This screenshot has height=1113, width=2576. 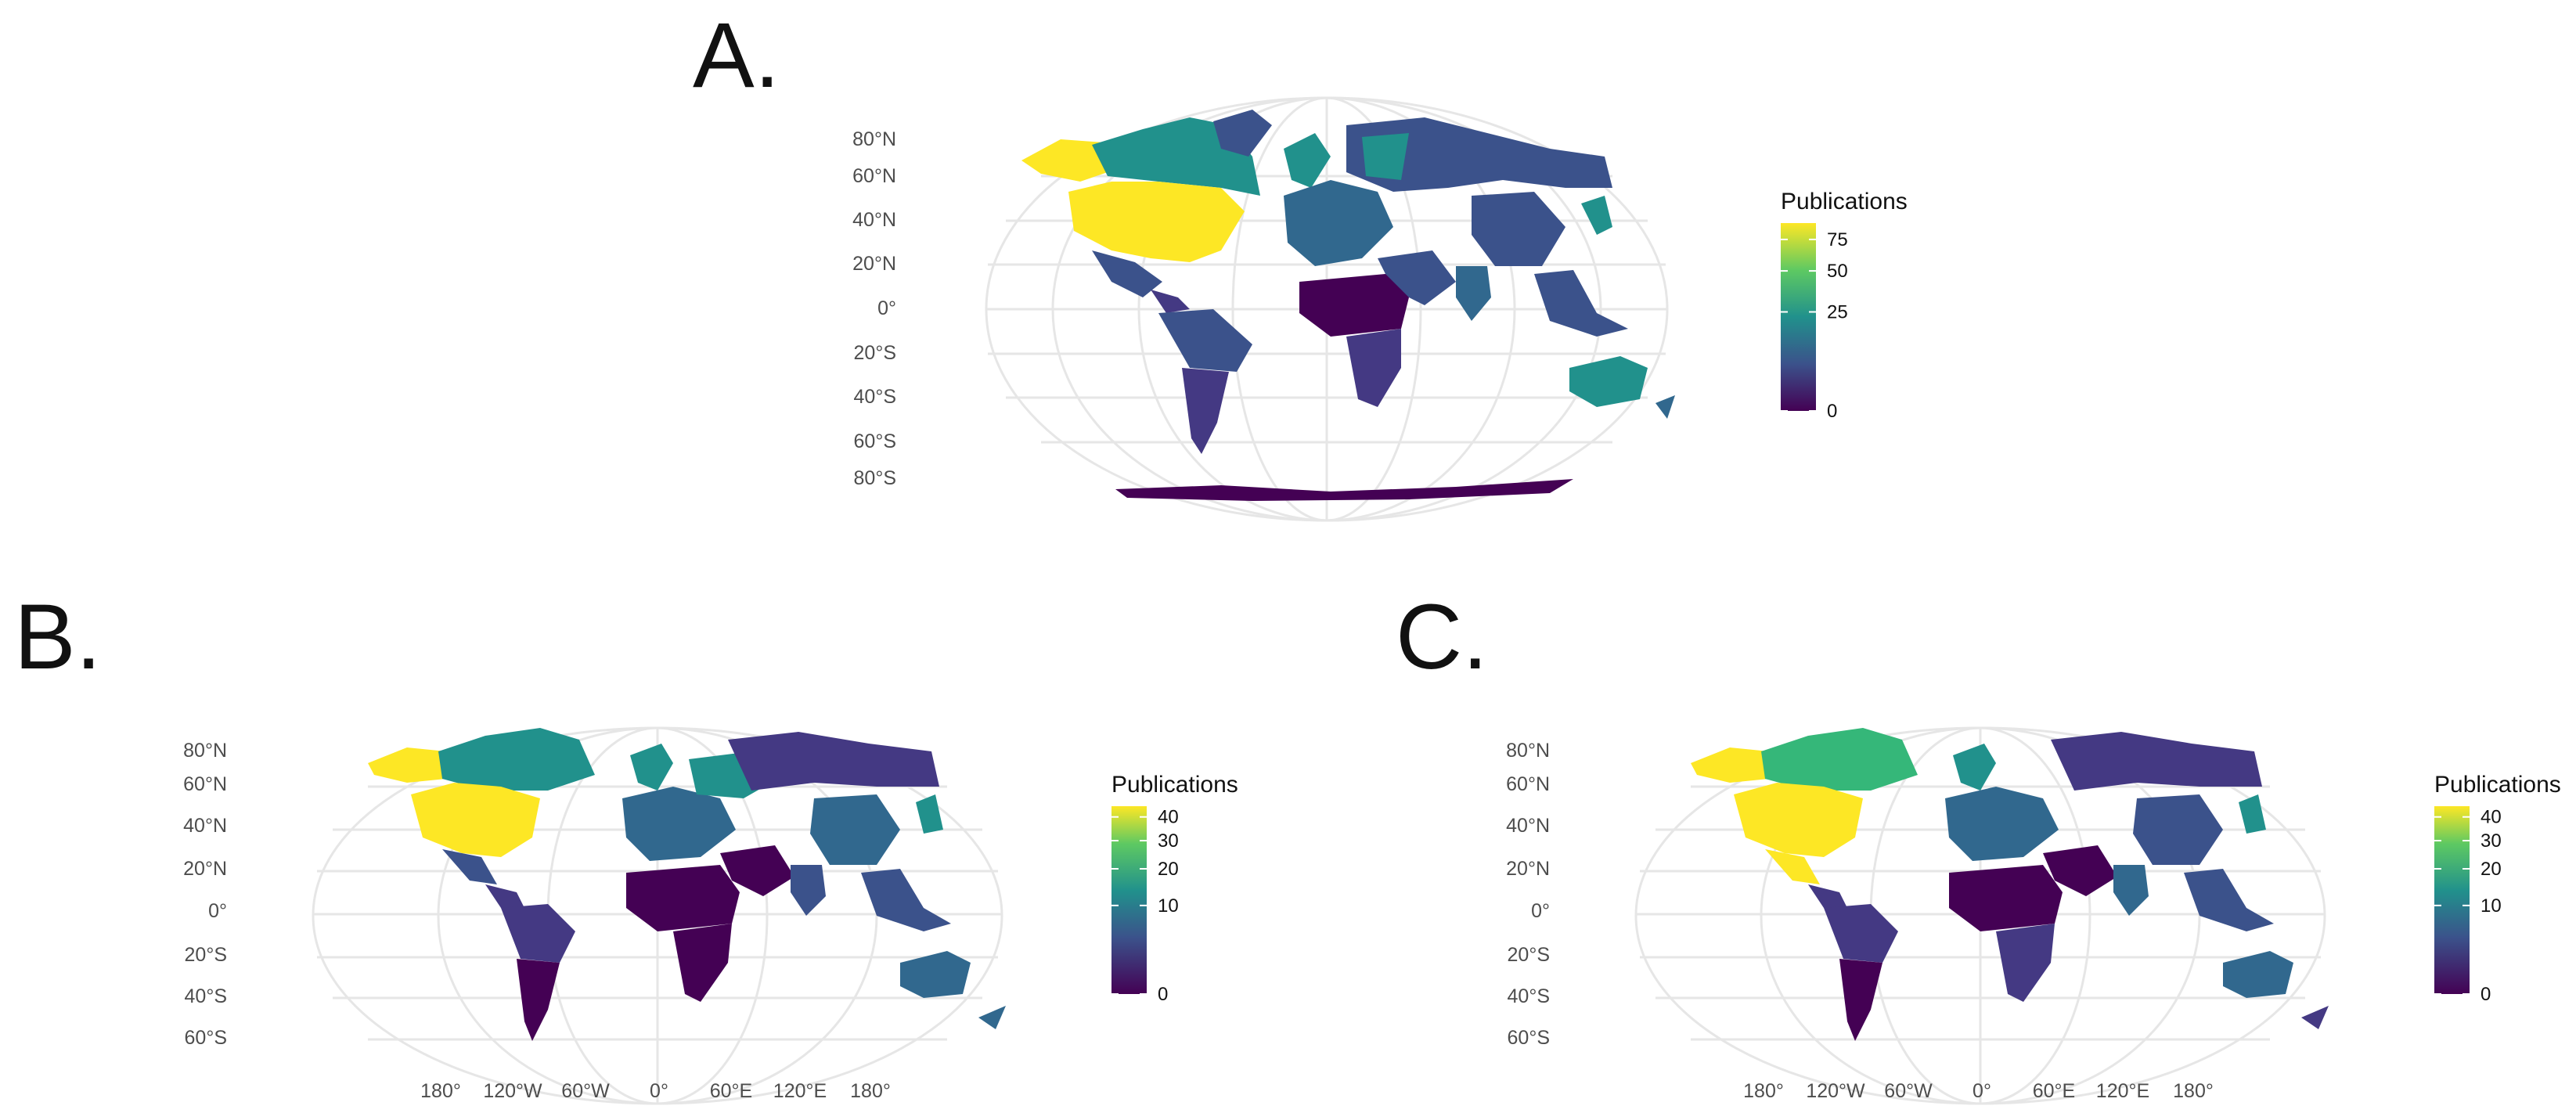 I want to click on legend-colorbar-b, so click(x=1129, y=900).